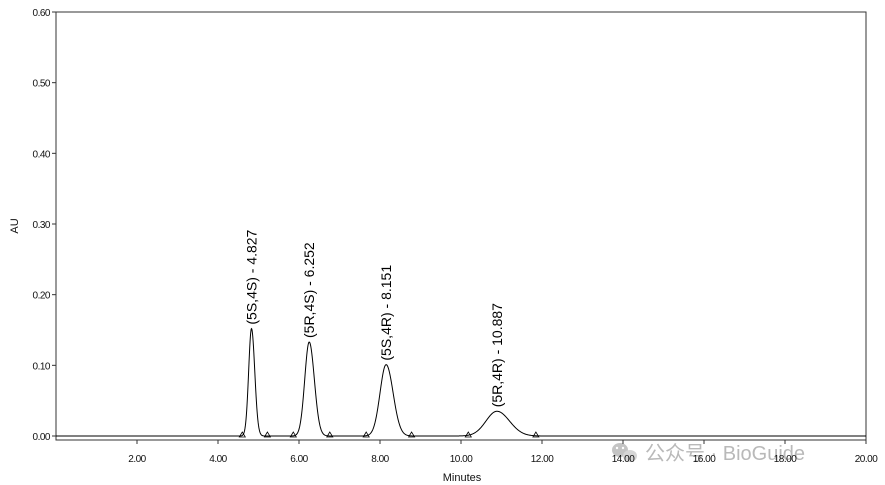 This screenshot has width=885, height=485. Describe the element at coordinates (624, 452) in the screenshot. I see `wechat-icon` at that location.